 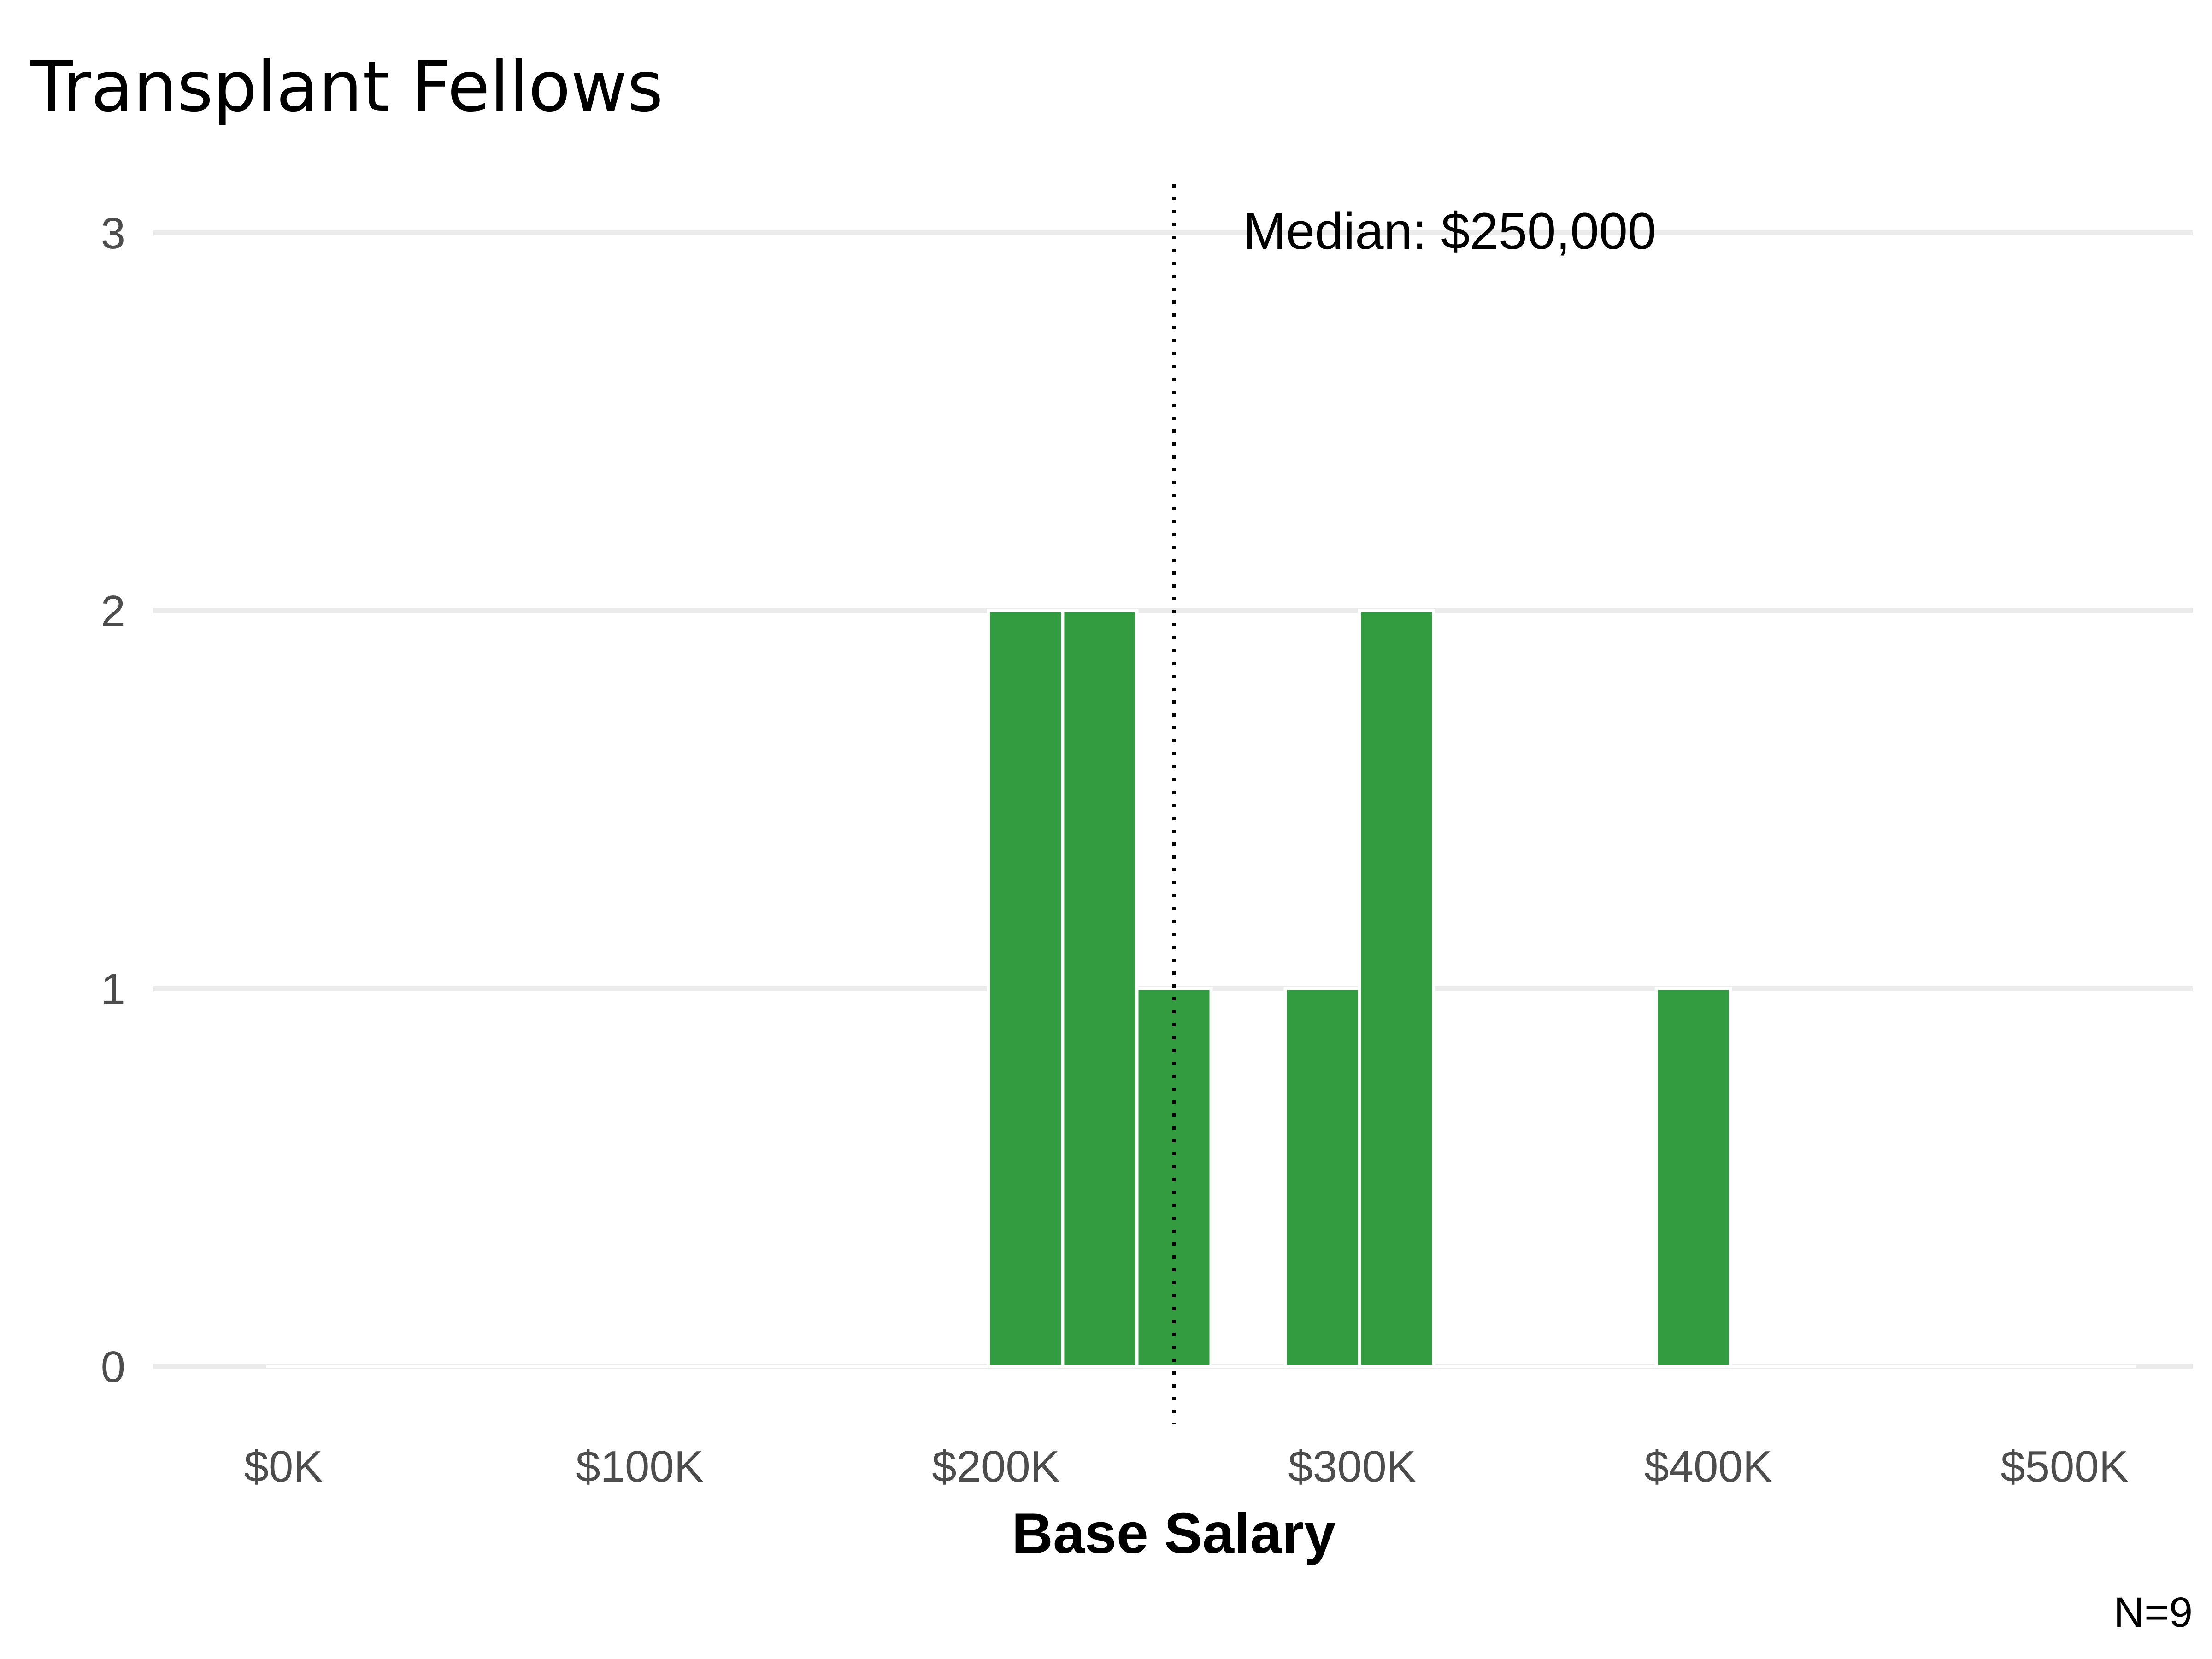 I want to click on y-axis-ticks: 0 1 2 3, so click(x=113, y=800).